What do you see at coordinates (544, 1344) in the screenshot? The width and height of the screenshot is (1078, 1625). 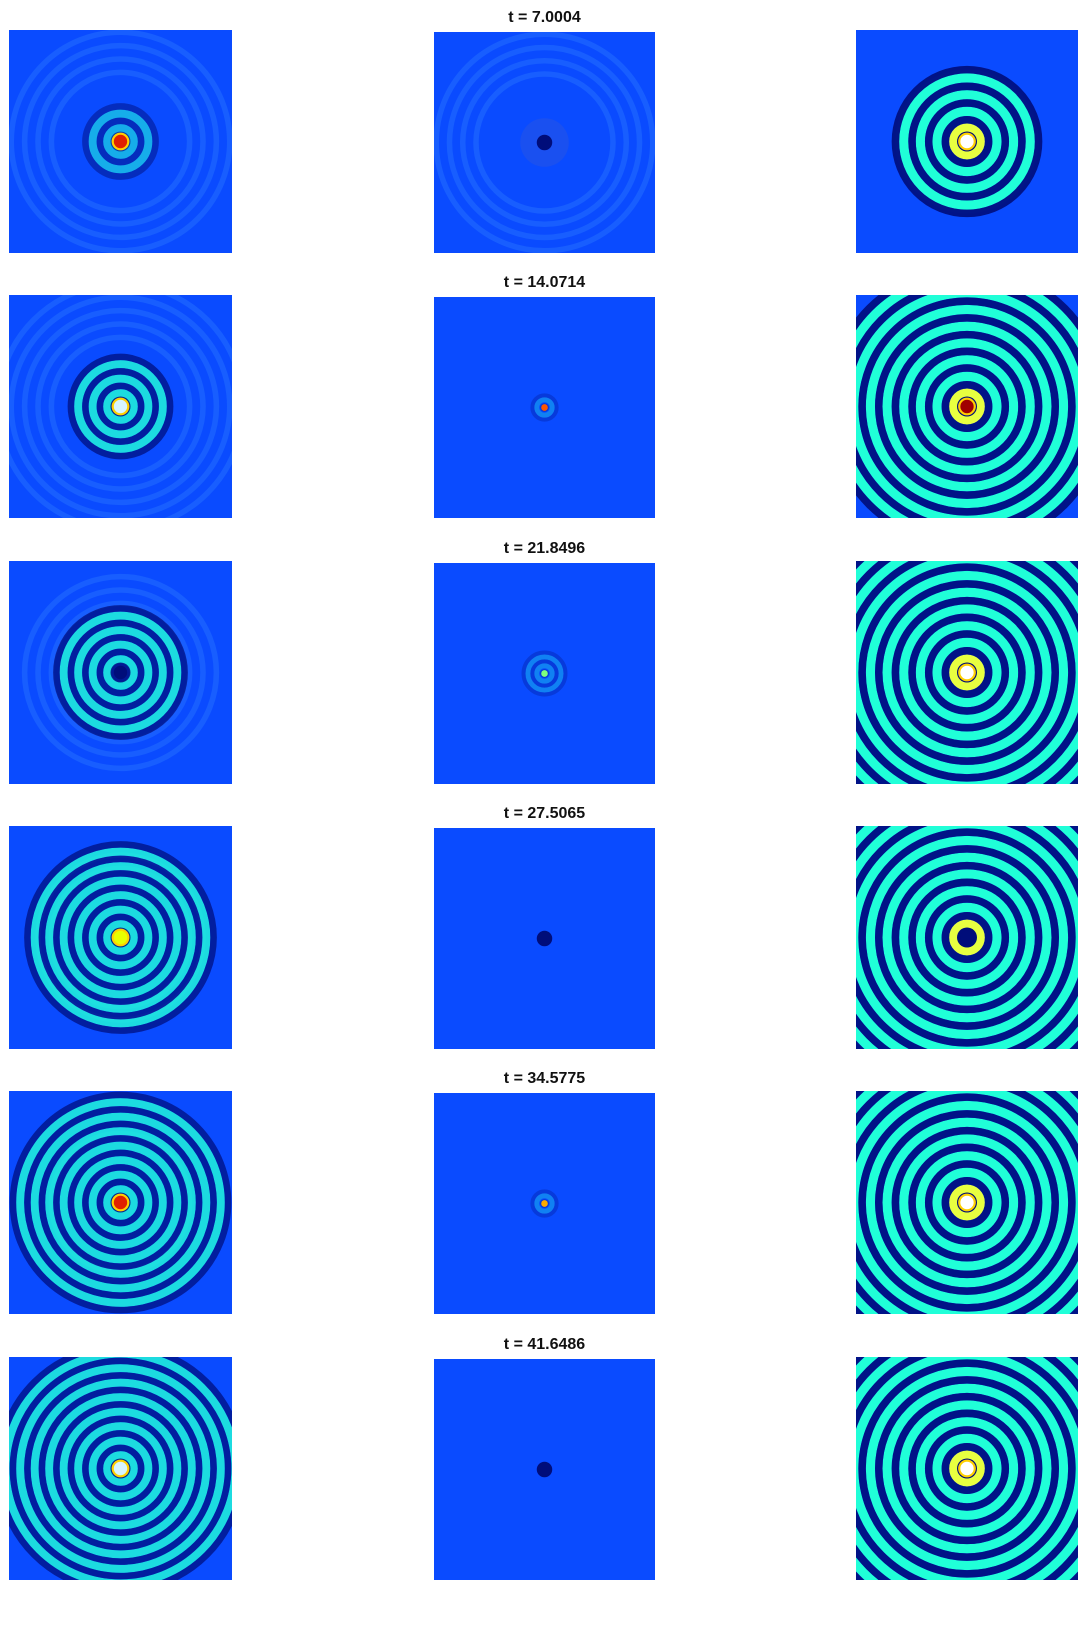 I see `panel-title: t = 41.6486` at bounding box center [544, 1344].